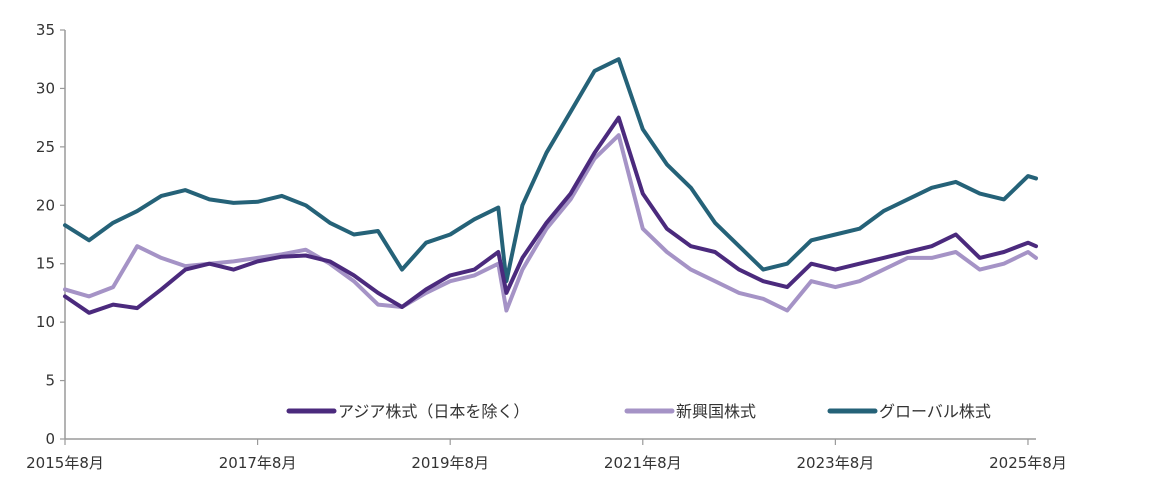  What do you see at coordinates (836, 463) in the screenshot?
I see `x-tick-label: 2023年8月` at bounding box center [836, 463].